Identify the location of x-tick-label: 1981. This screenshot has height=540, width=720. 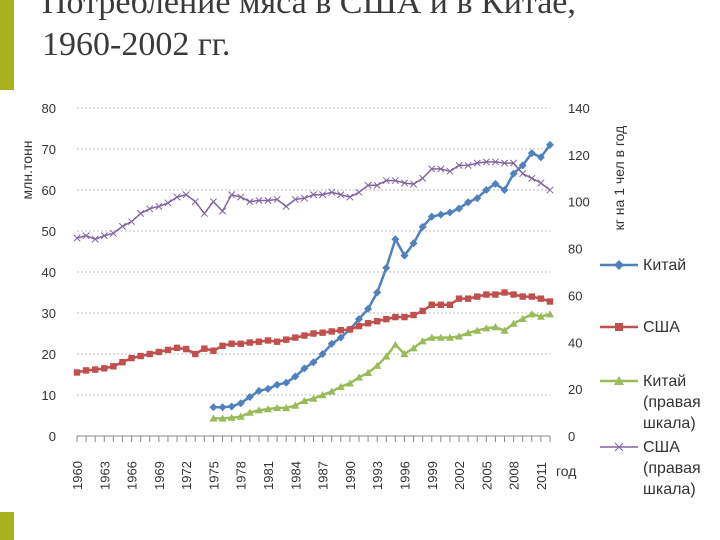
(268, 475).